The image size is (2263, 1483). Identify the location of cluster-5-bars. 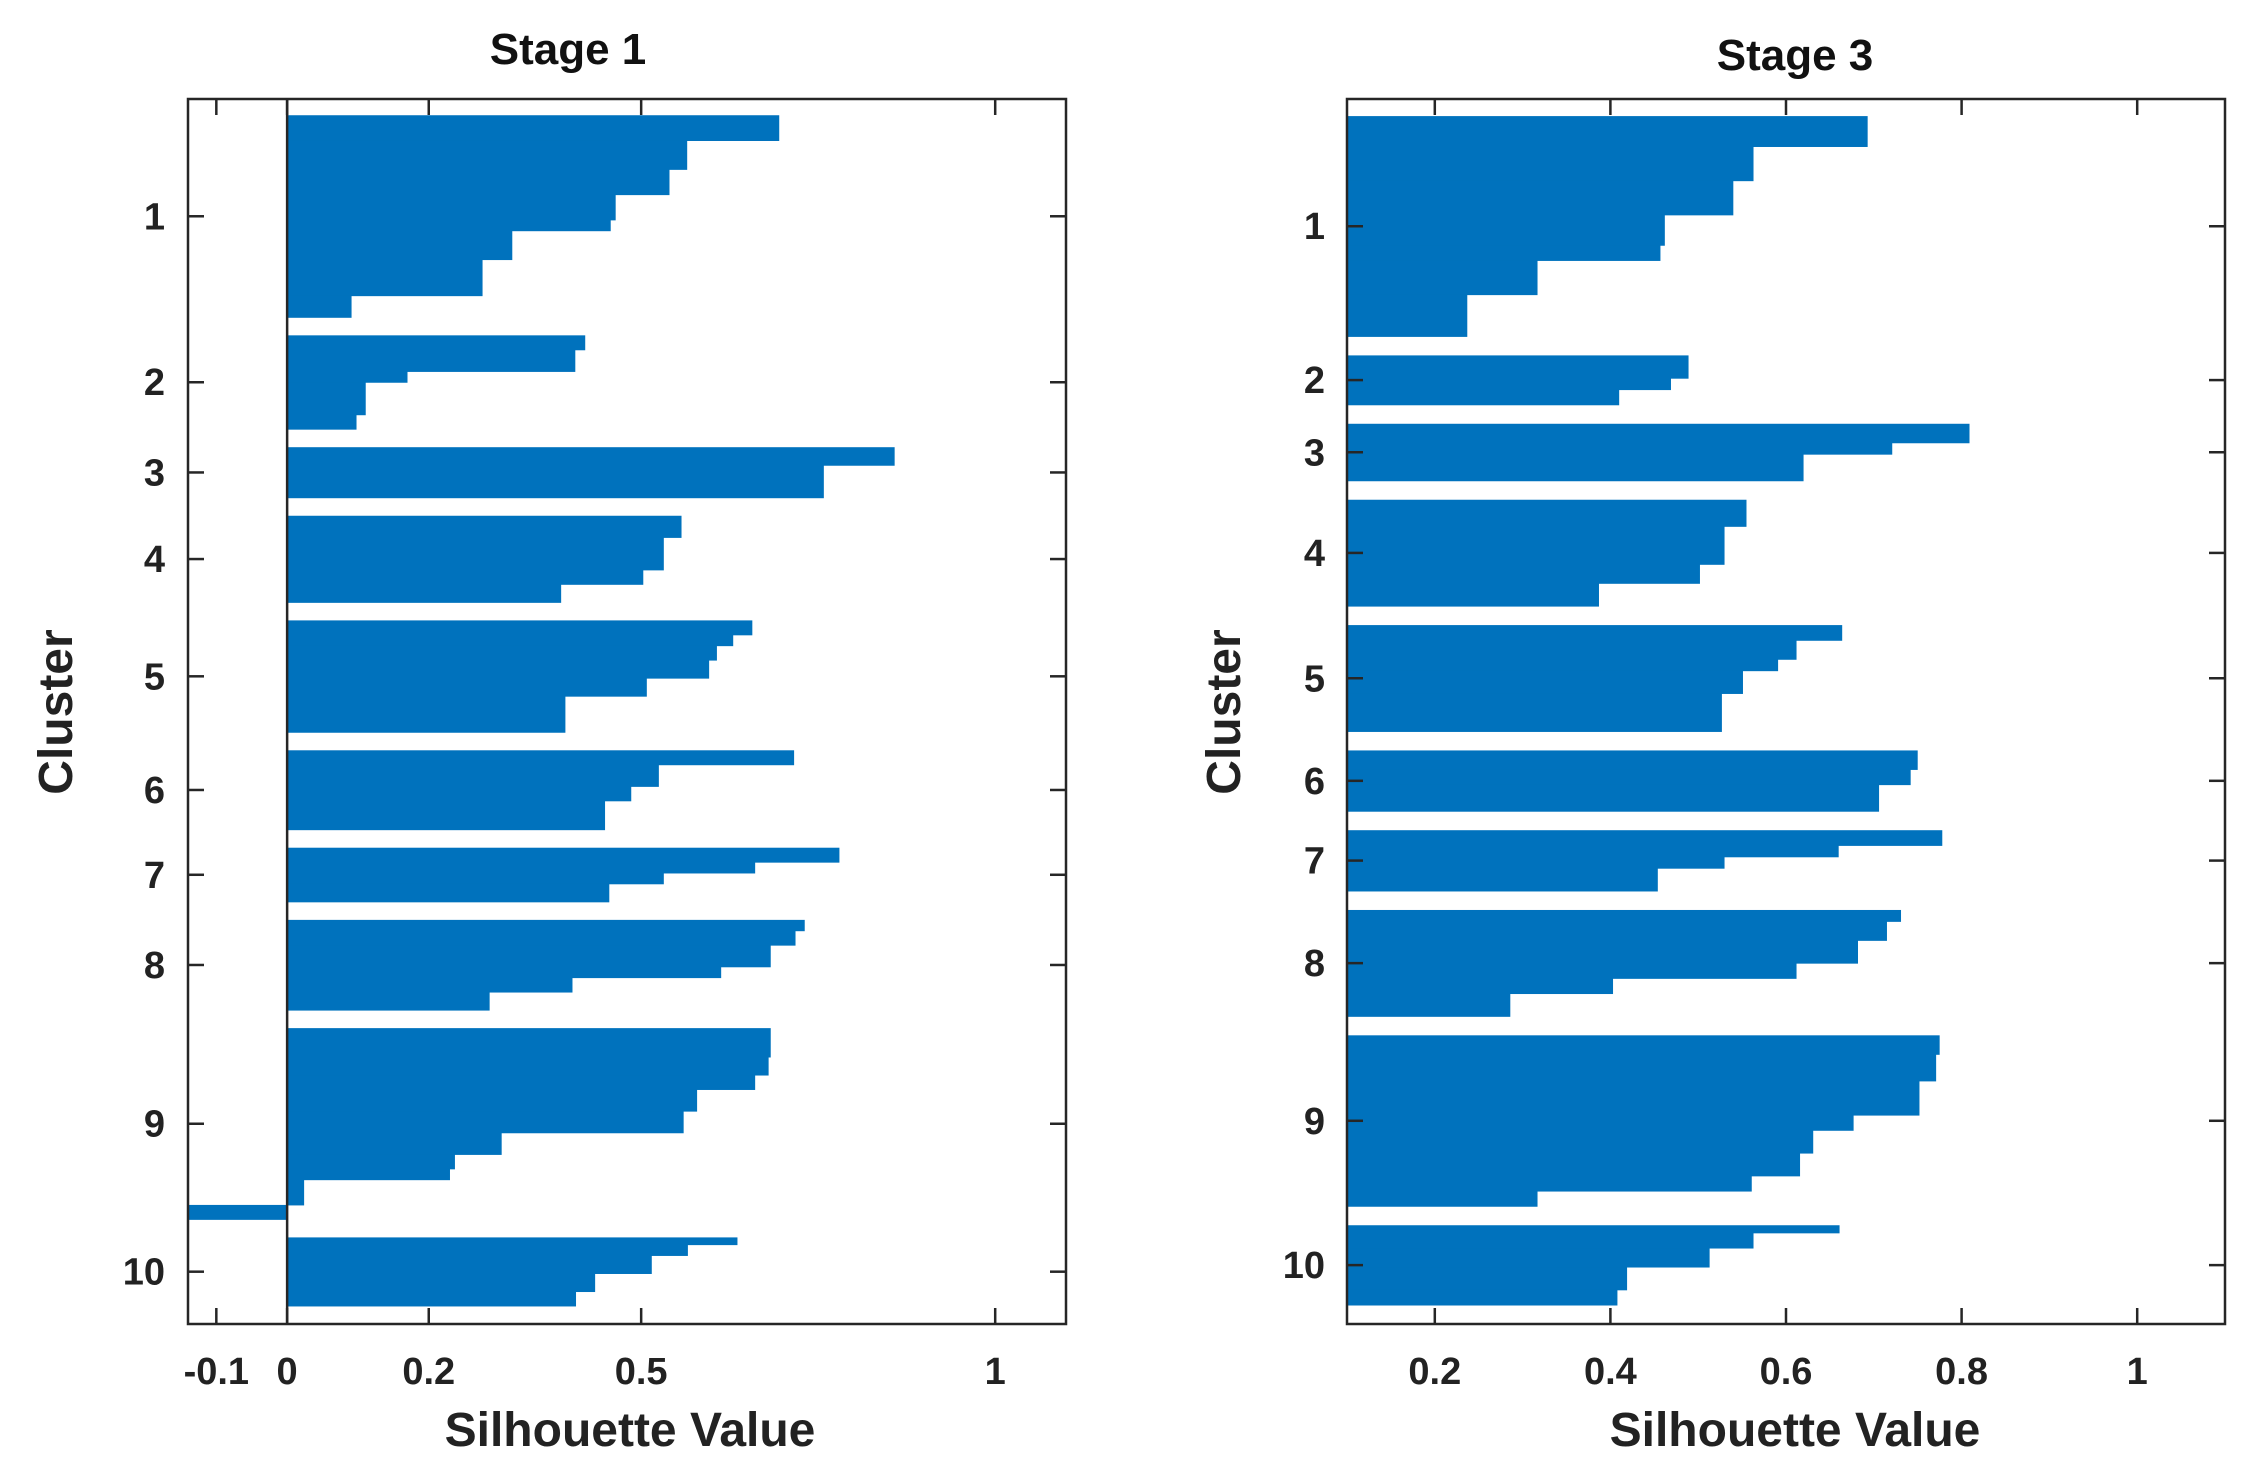
(520, 676).